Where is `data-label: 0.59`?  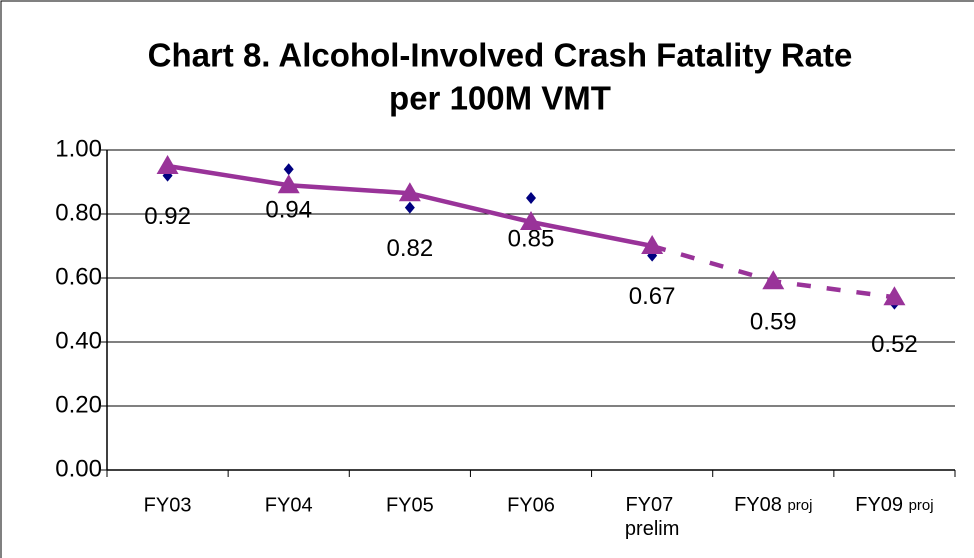 data-label: 0.59 is located at coordinates (773, 322).